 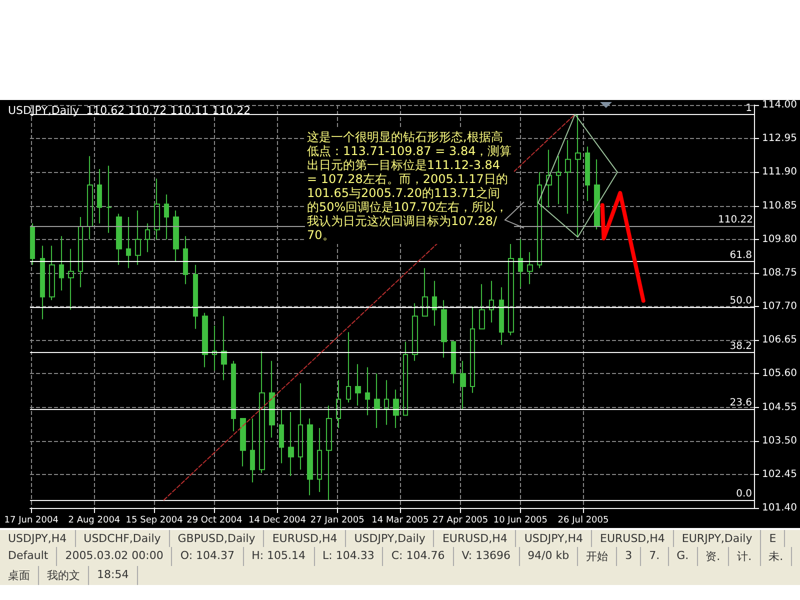 I want to click on x-tick-label: 29 Oct 2004, so click(x=214, y=521).